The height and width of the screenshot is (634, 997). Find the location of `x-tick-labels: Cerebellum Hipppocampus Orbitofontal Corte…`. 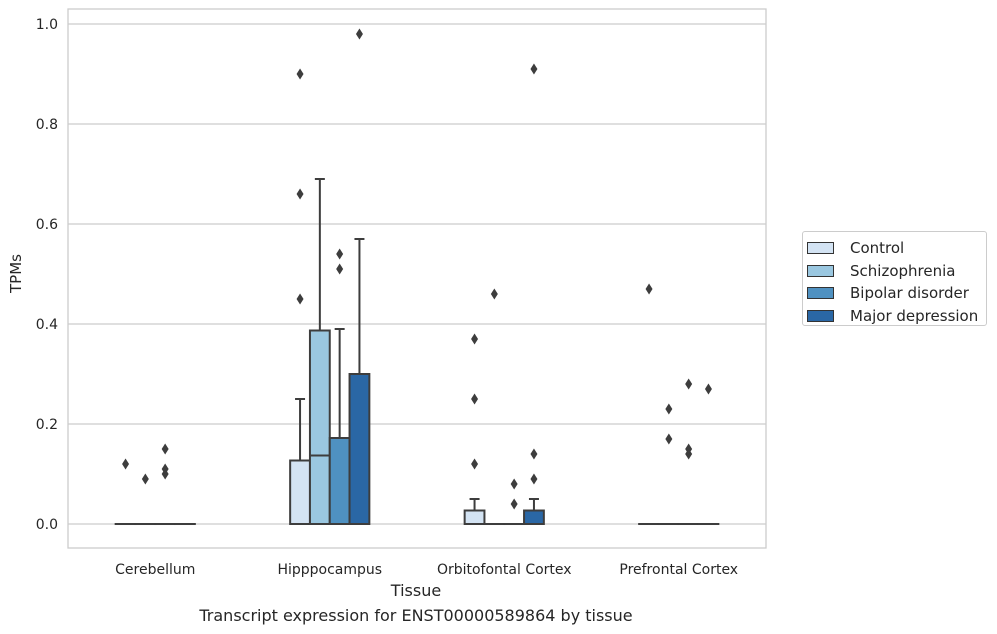

x-tick-labels: Cerebellum Hipppocampus Orbitofontal Corte… is located at coordinates (426, 570).